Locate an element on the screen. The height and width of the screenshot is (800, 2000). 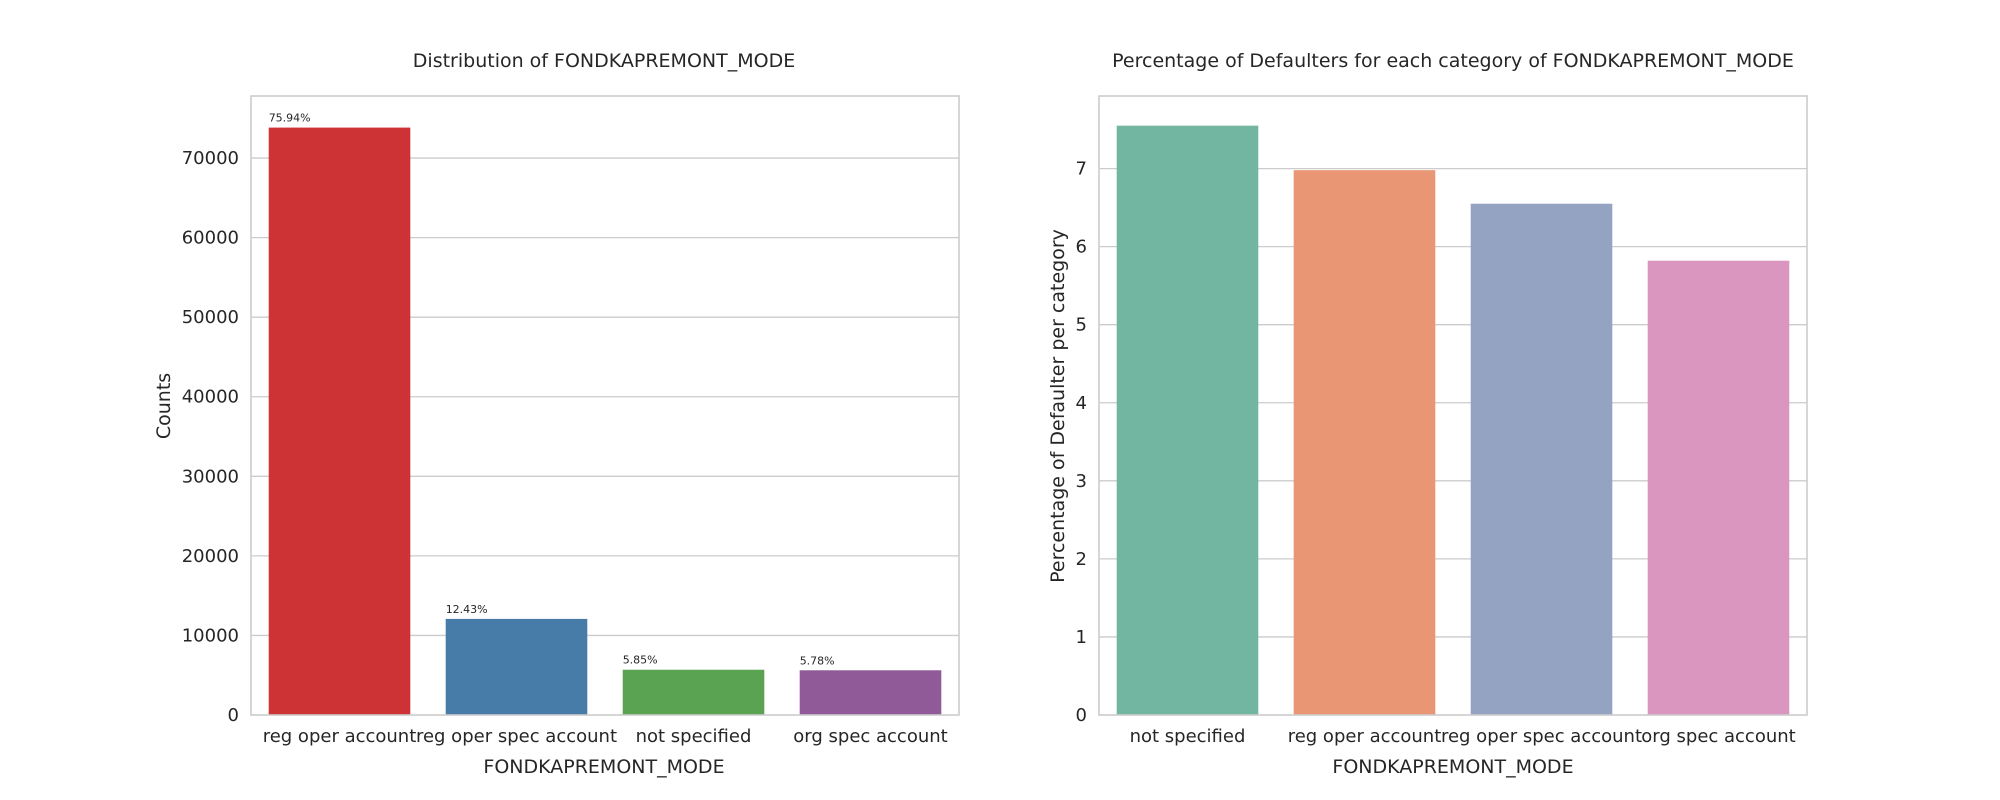
y-tick-label: 70000 is located at coordinates (210, 158).